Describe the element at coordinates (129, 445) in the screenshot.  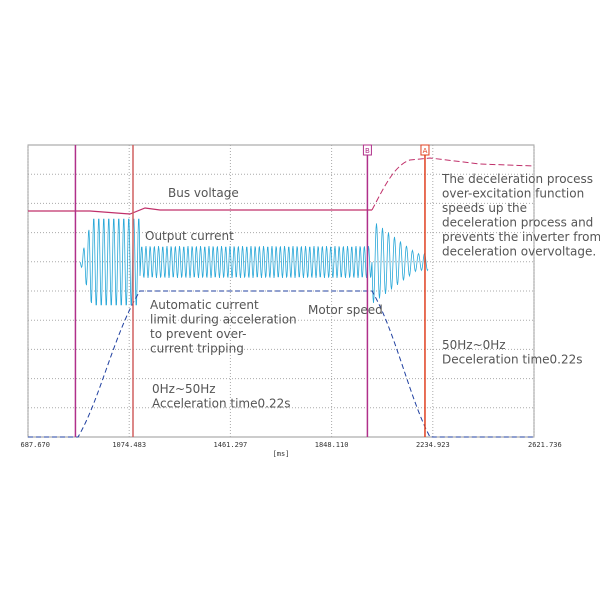
I see `x-tick-label: 1074.483` at that location.